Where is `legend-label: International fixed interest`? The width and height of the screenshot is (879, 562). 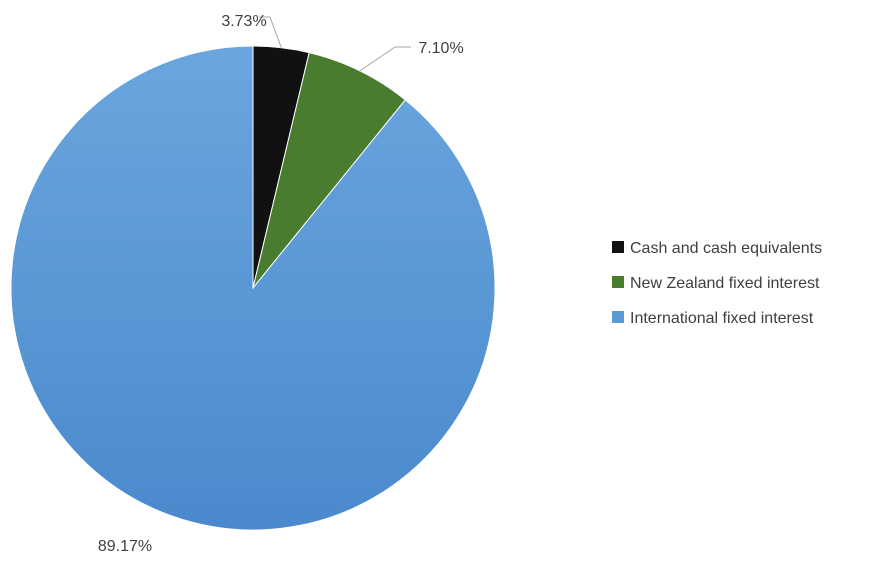 legend-label: International fixed interest is located at coordinates (722, 318).